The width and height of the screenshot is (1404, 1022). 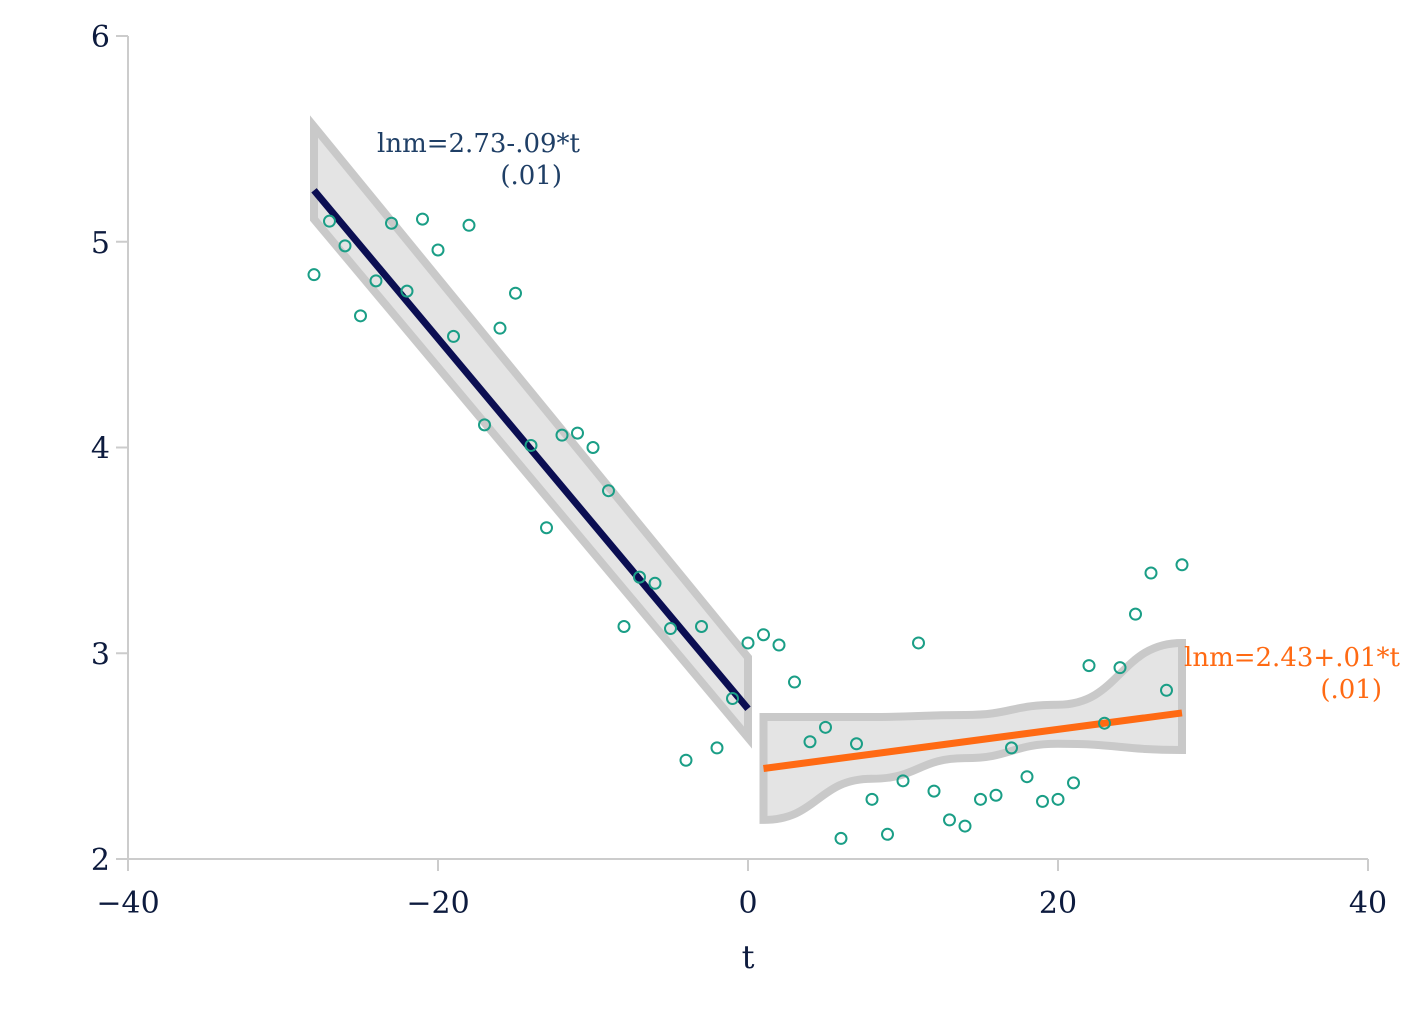 What do you see at coordinates (973, 740) in the screenshot?
I see `fit-line-right` at bounding box center [973, 740].